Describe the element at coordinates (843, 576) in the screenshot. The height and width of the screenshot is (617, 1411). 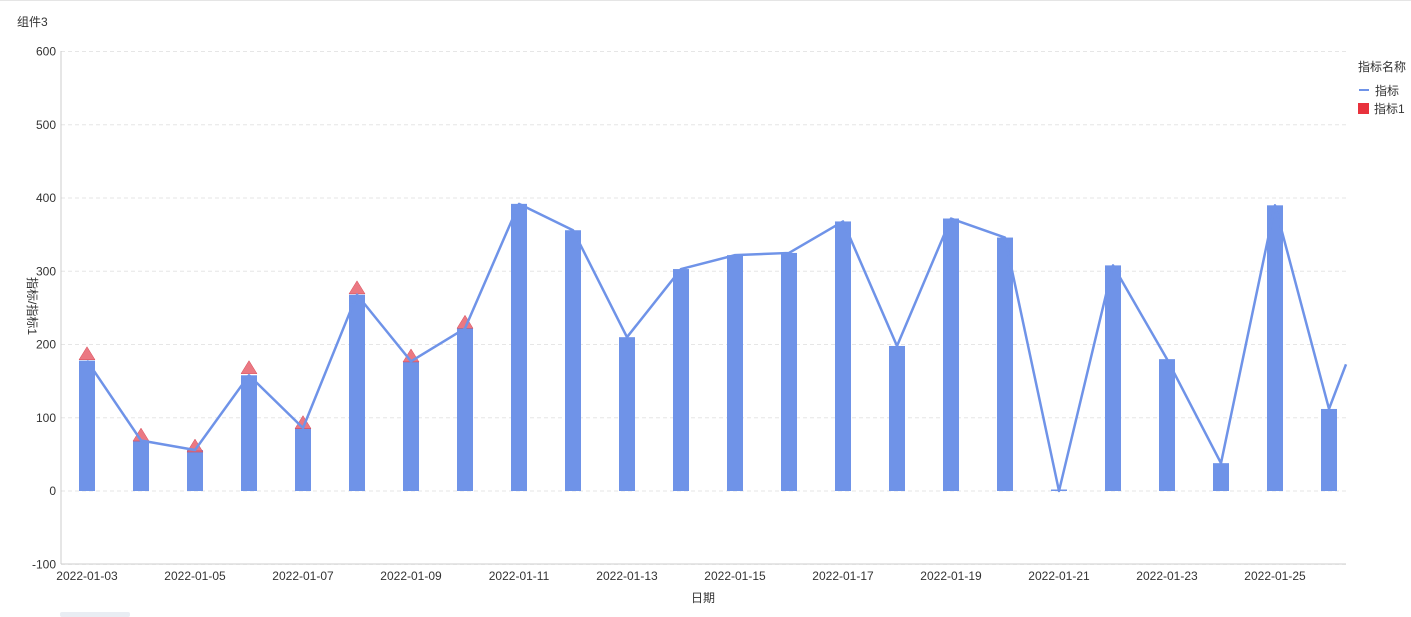
I see `x-tick-label: 2022-01-17` at that location.